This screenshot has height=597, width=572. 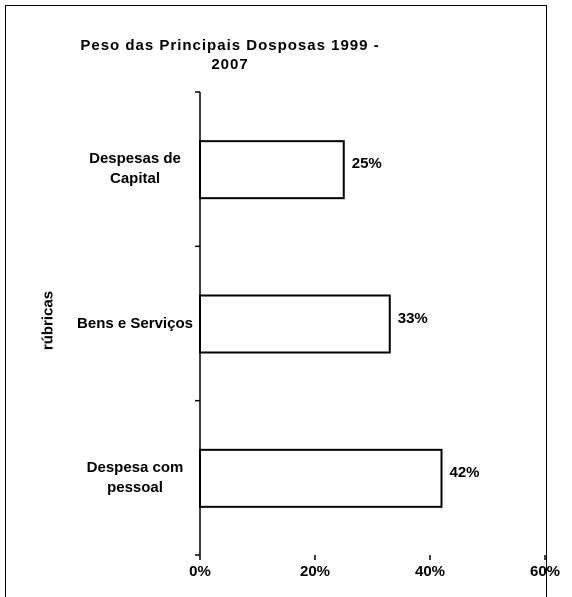 I want to click on x-tick-label: 40%, so click(x=430, y=571).